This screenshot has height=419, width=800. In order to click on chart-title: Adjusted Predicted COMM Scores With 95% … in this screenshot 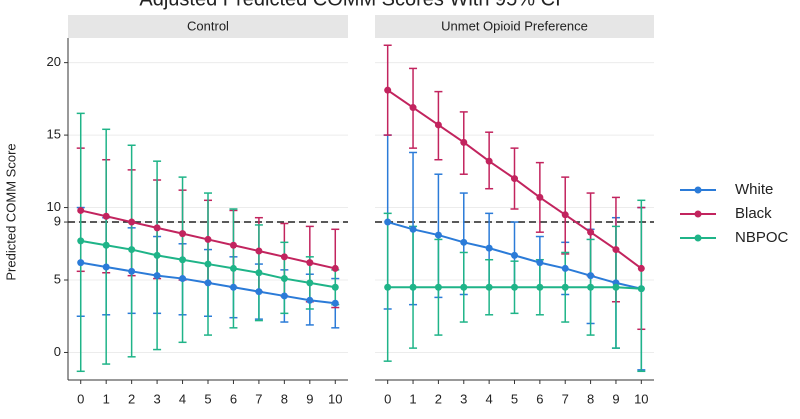, I will do `click(349, 5)`.